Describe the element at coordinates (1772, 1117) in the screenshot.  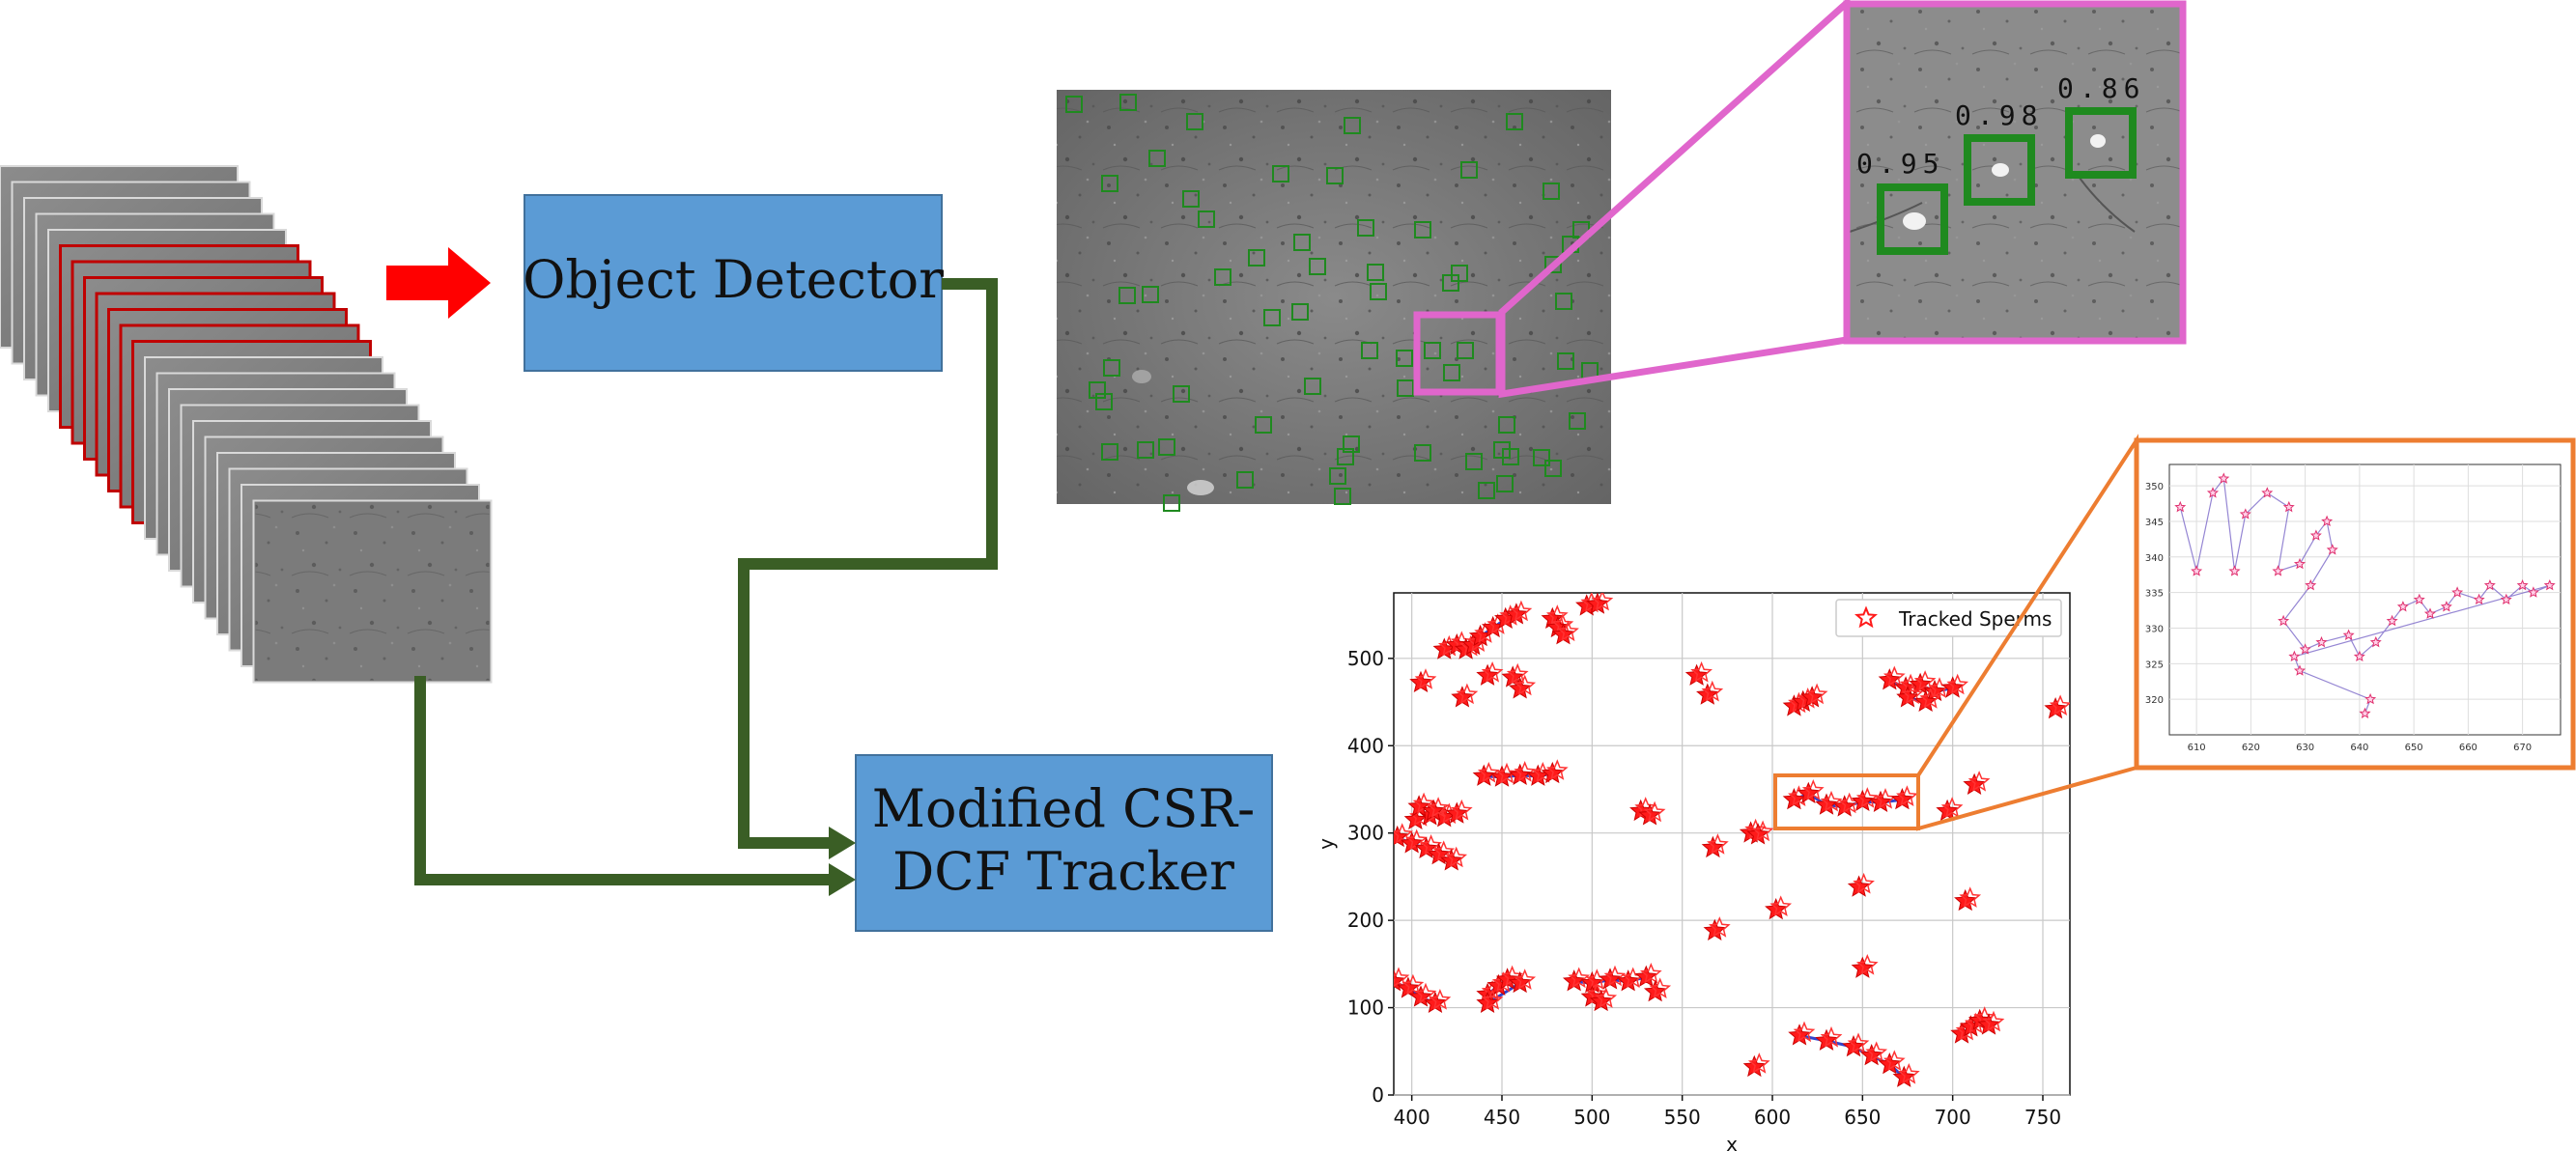
I see `x-tick-label: 600` at that location.